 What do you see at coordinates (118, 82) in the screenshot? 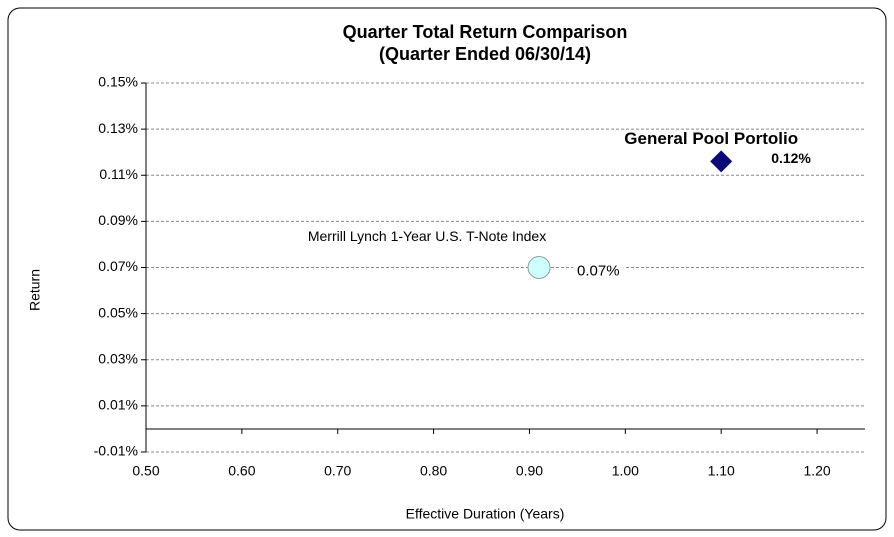
I see `y-tick-label: 0.15%` at bounding box center [118, 82].